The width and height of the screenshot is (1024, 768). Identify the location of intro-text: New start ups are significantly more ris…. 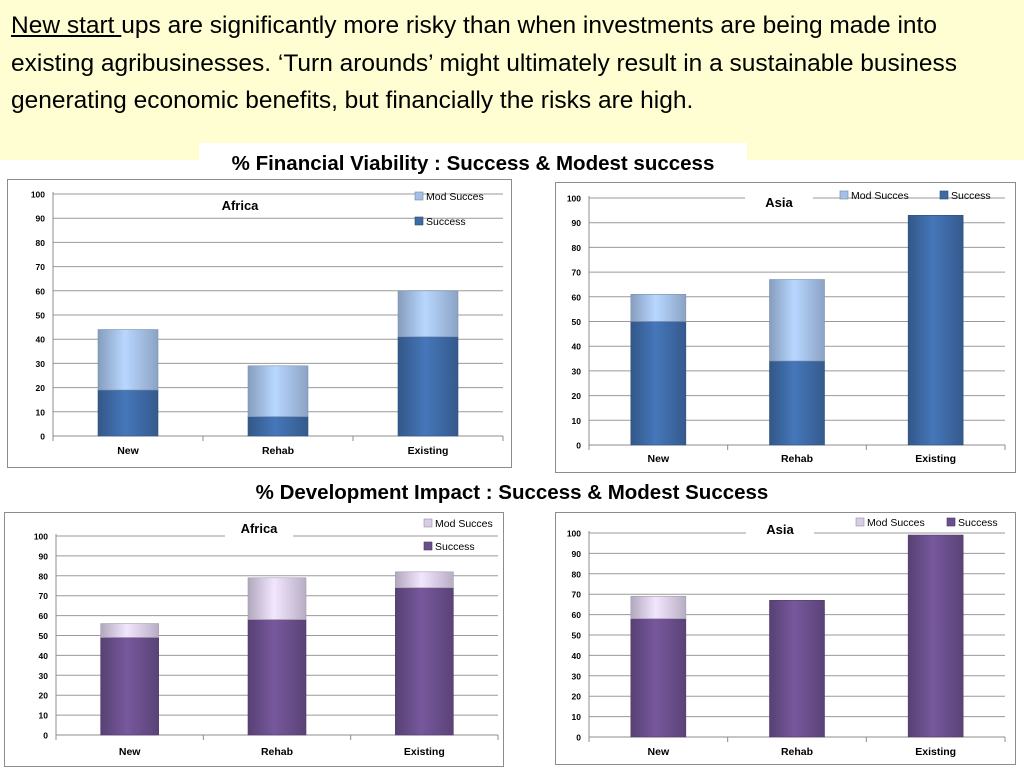
(513, 63).